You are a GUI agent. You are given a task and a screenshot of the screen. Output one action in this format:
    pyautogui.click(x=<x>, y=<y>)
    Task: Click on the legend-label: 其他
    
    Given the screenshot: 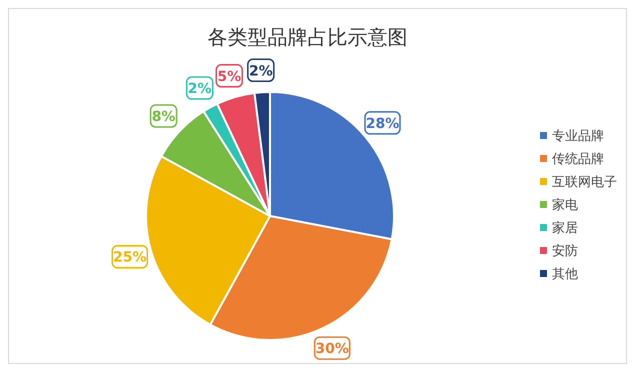 What is the action you would take?
    pyautogui.click(x=565, y=274)
    